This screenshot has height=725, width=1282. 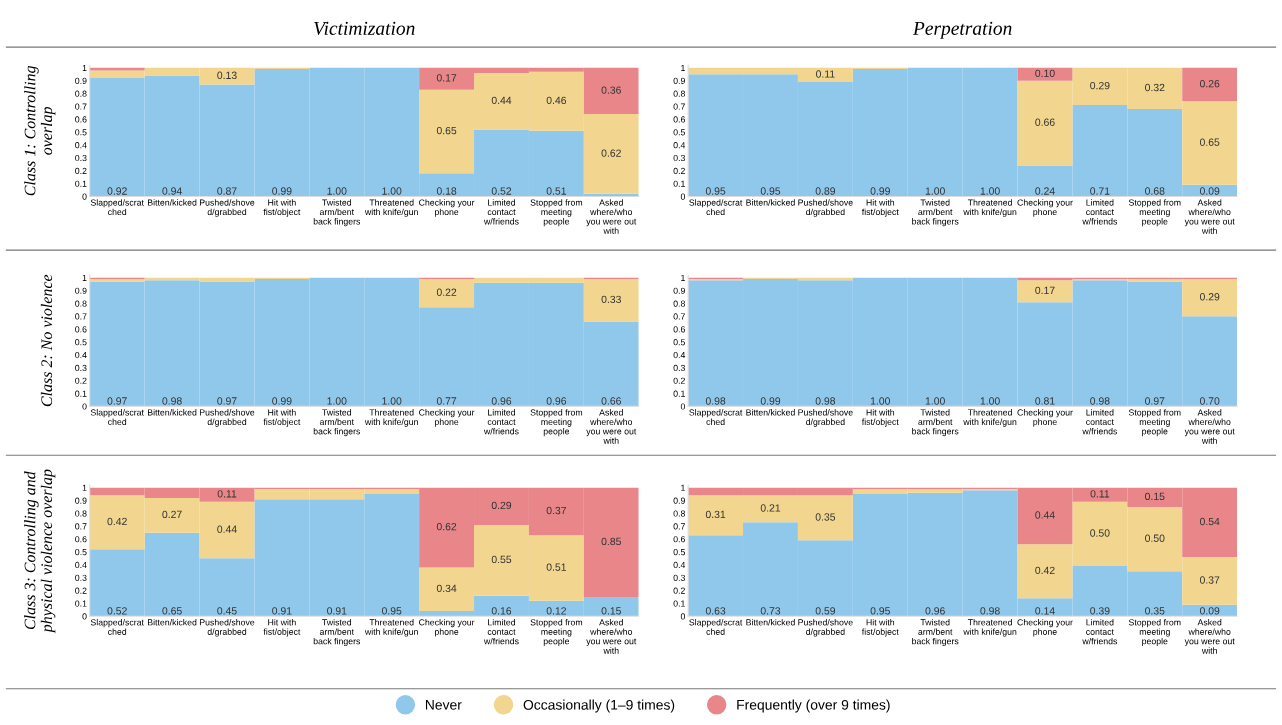 I want to click on data-label: 0.42, so click(x=117, y=521).